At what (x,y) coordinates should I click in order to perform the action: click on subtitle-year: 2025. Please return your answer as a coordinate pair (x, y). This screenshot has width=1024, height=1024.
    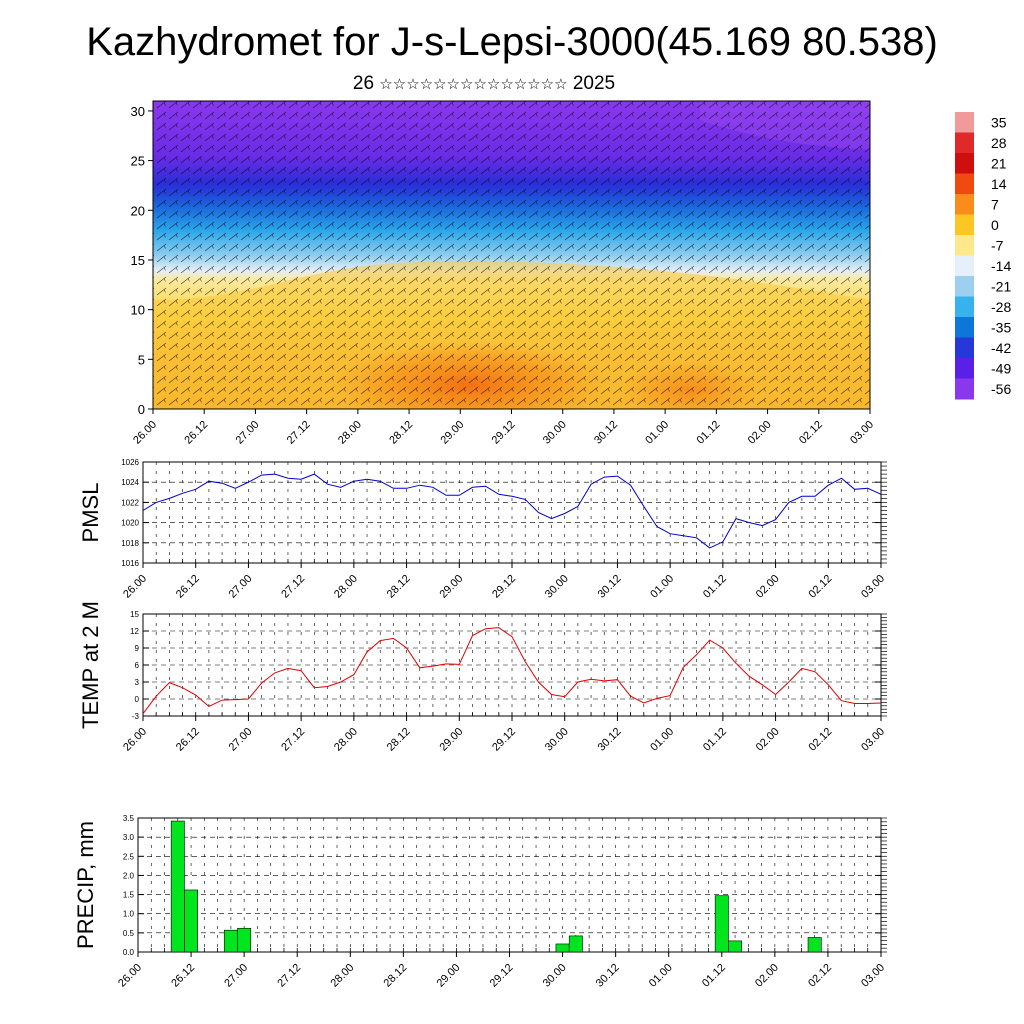
    Looking at the image, I should click on (594, 83).